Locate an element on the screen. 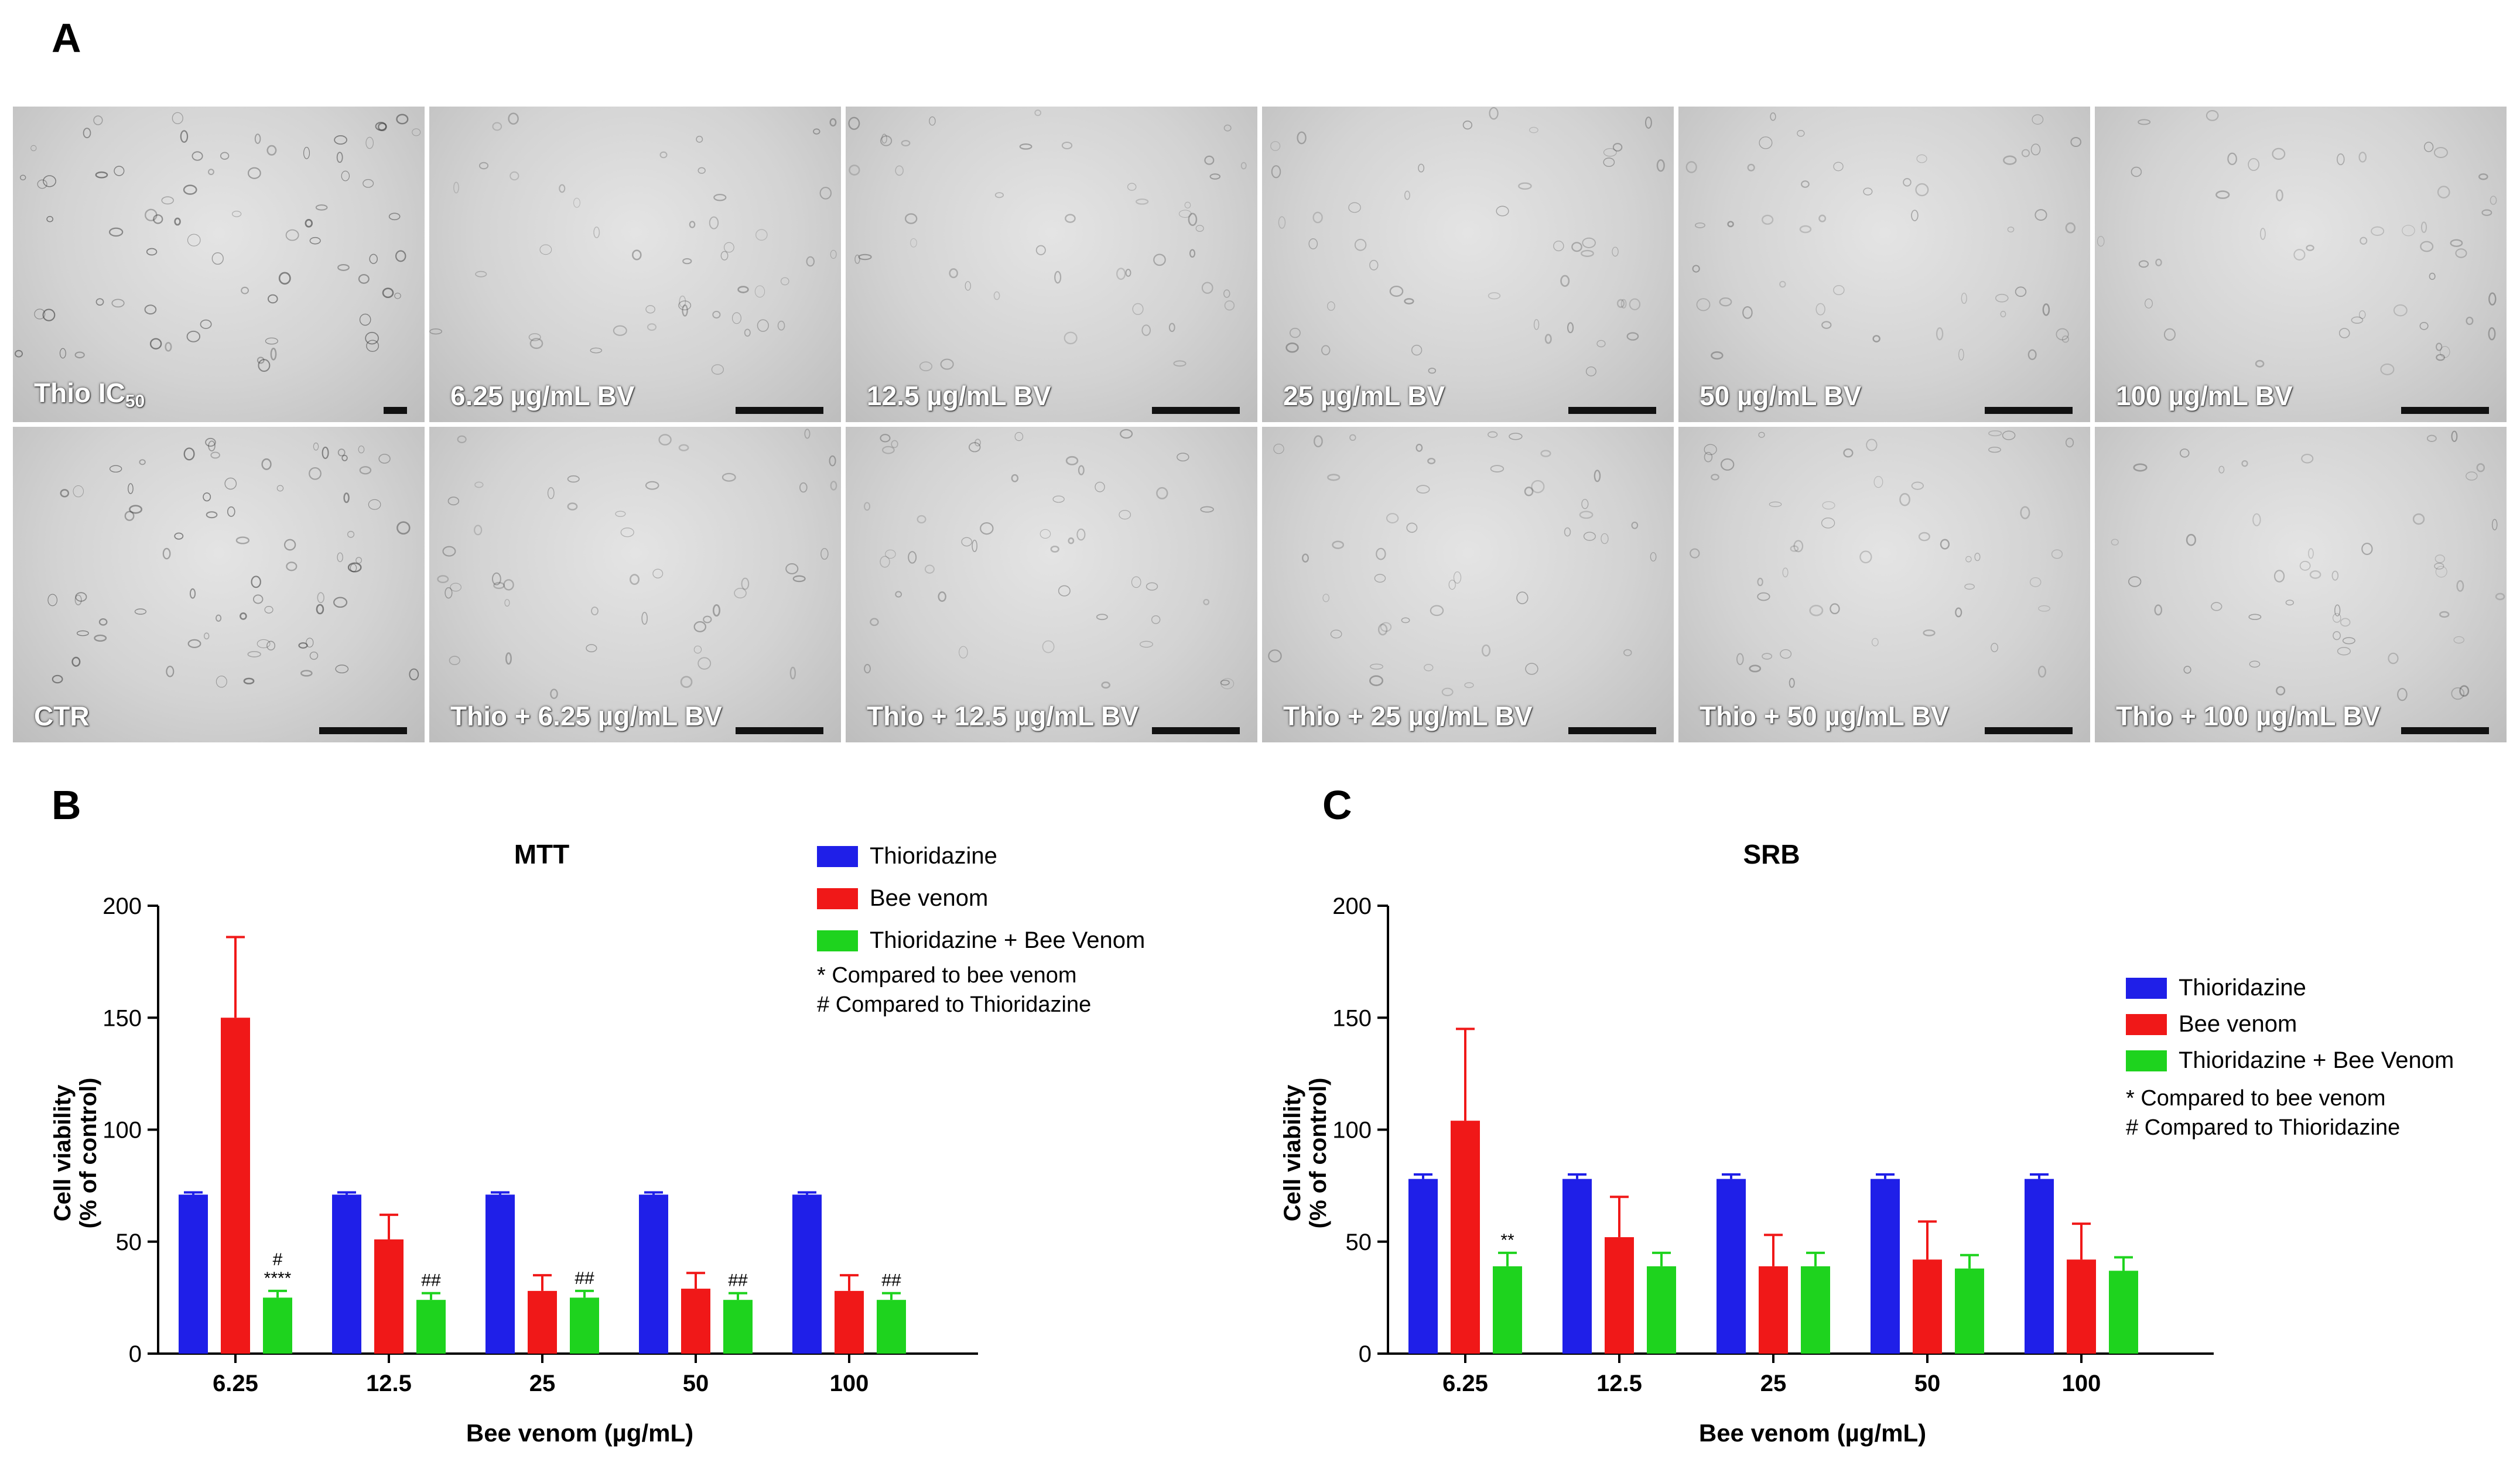 Image resolution: width=2520 pixels, height=1459 pixels. legend-note: * Compared to bee venom is located at coordinates (947, 975).